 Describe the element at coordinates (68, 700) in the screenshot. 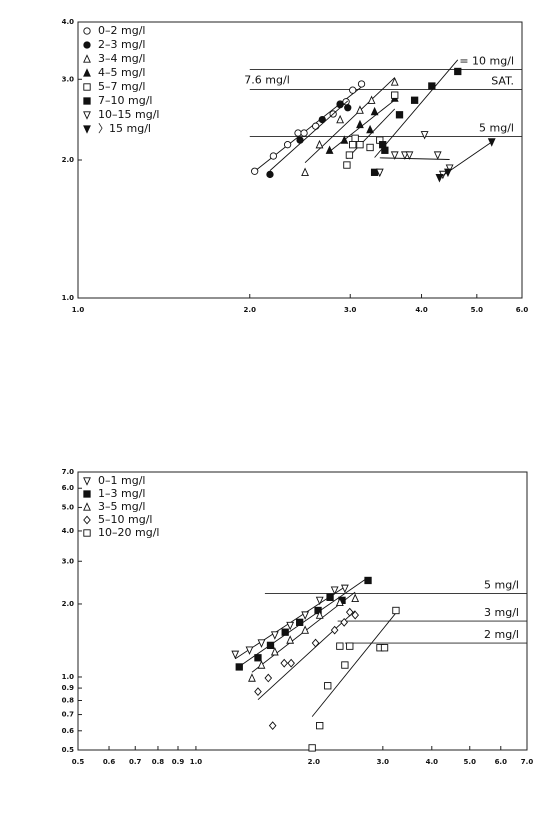

I see `y-tick-label: 0.8` at that location.